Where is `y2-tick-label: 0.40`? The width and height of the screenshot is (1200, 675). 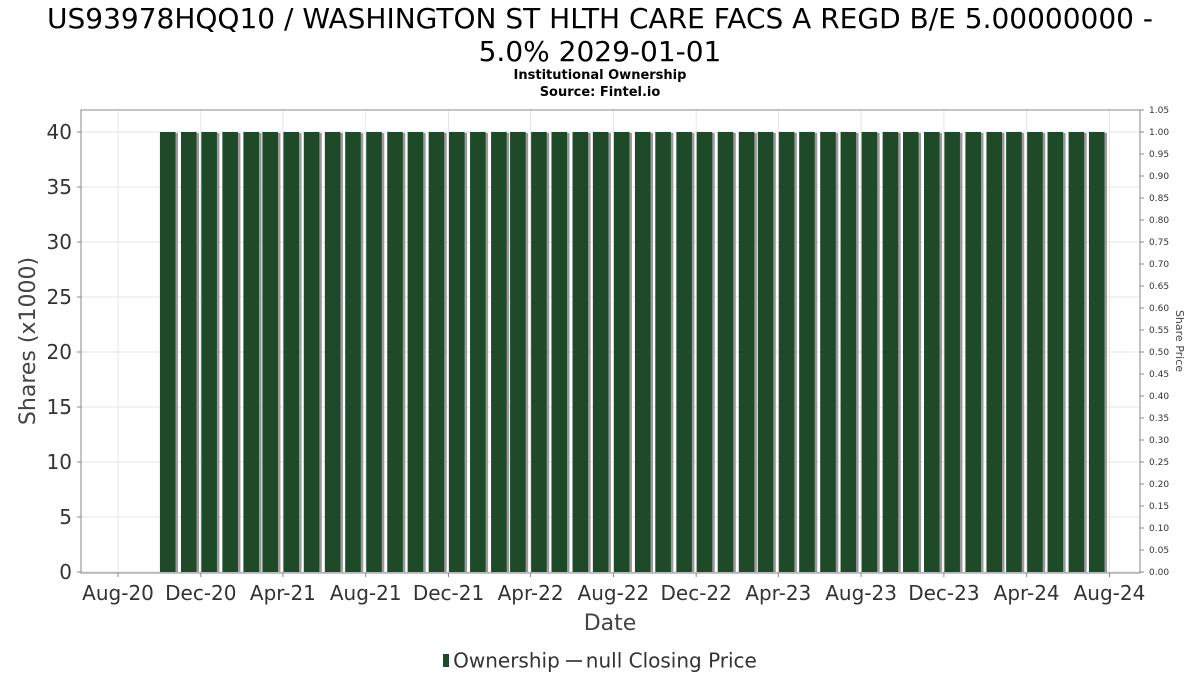
y2-tick-label: 0.40 is located at coordinates (1159, 397).